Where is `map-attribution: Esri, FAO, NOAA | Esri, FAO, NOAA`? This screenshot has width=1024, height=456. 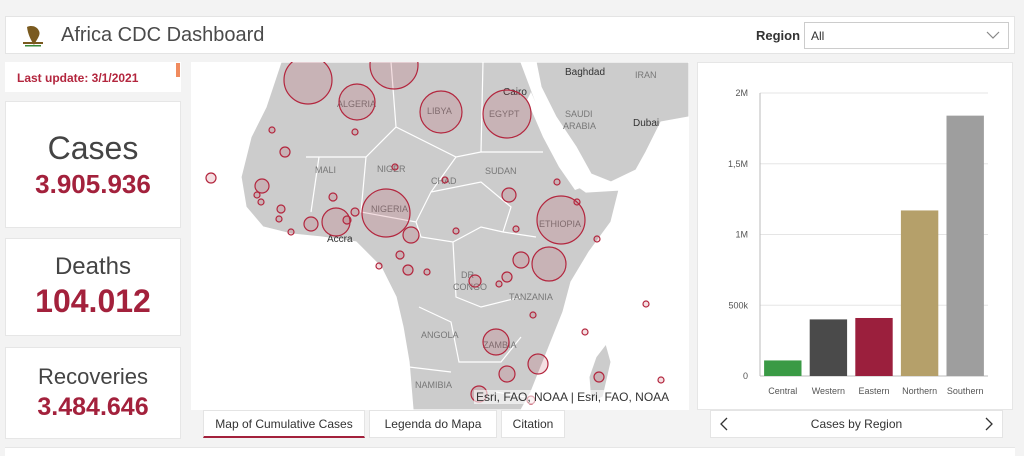 map-attribution: Esri, FAO, NOAA | Esri, FAO, NOAA is located at coordinates (572, 397).